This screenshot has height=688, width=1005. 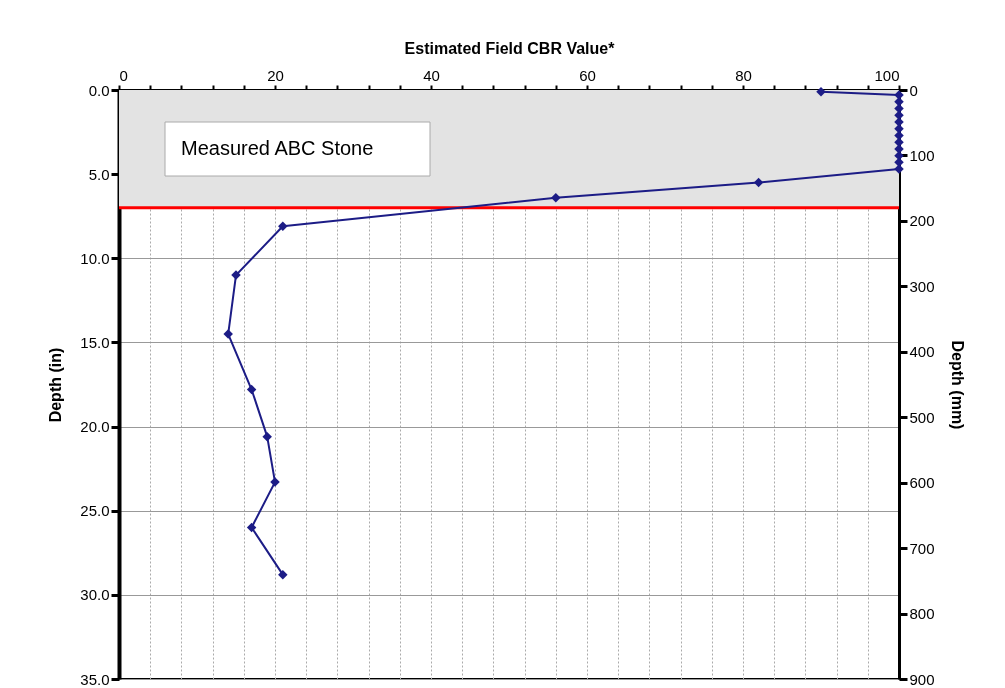 I want to click on y2-tick-label: 800, so click(x=922, y=614).